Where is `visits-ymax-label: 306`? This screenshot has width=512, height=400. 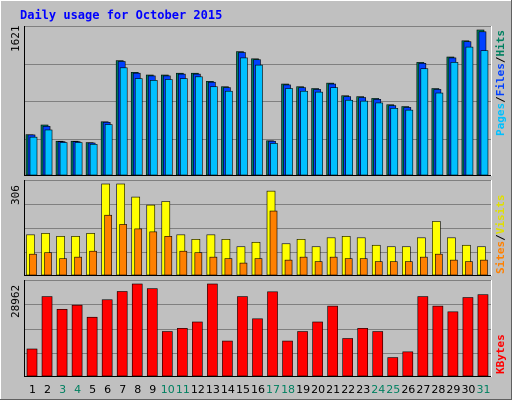 visits-ymax-label: 306 is located at coordinates (15, 195).